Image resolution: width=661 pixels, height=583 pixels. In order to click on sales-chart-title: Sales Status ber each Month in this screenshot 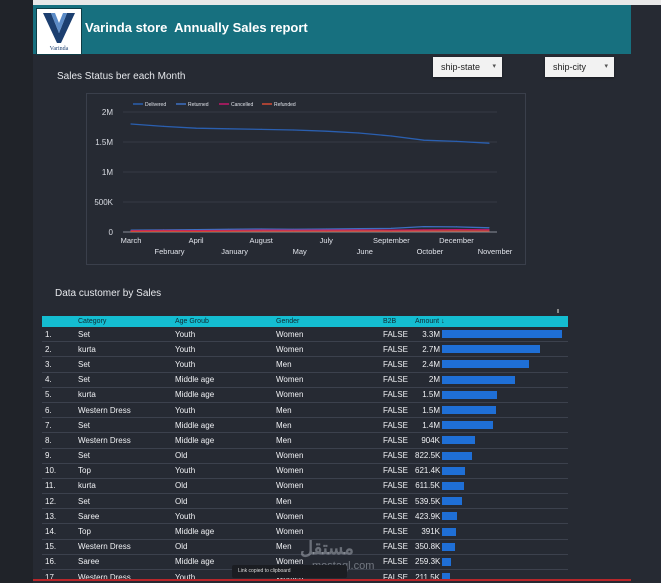, I will do `click(121, 76)`.